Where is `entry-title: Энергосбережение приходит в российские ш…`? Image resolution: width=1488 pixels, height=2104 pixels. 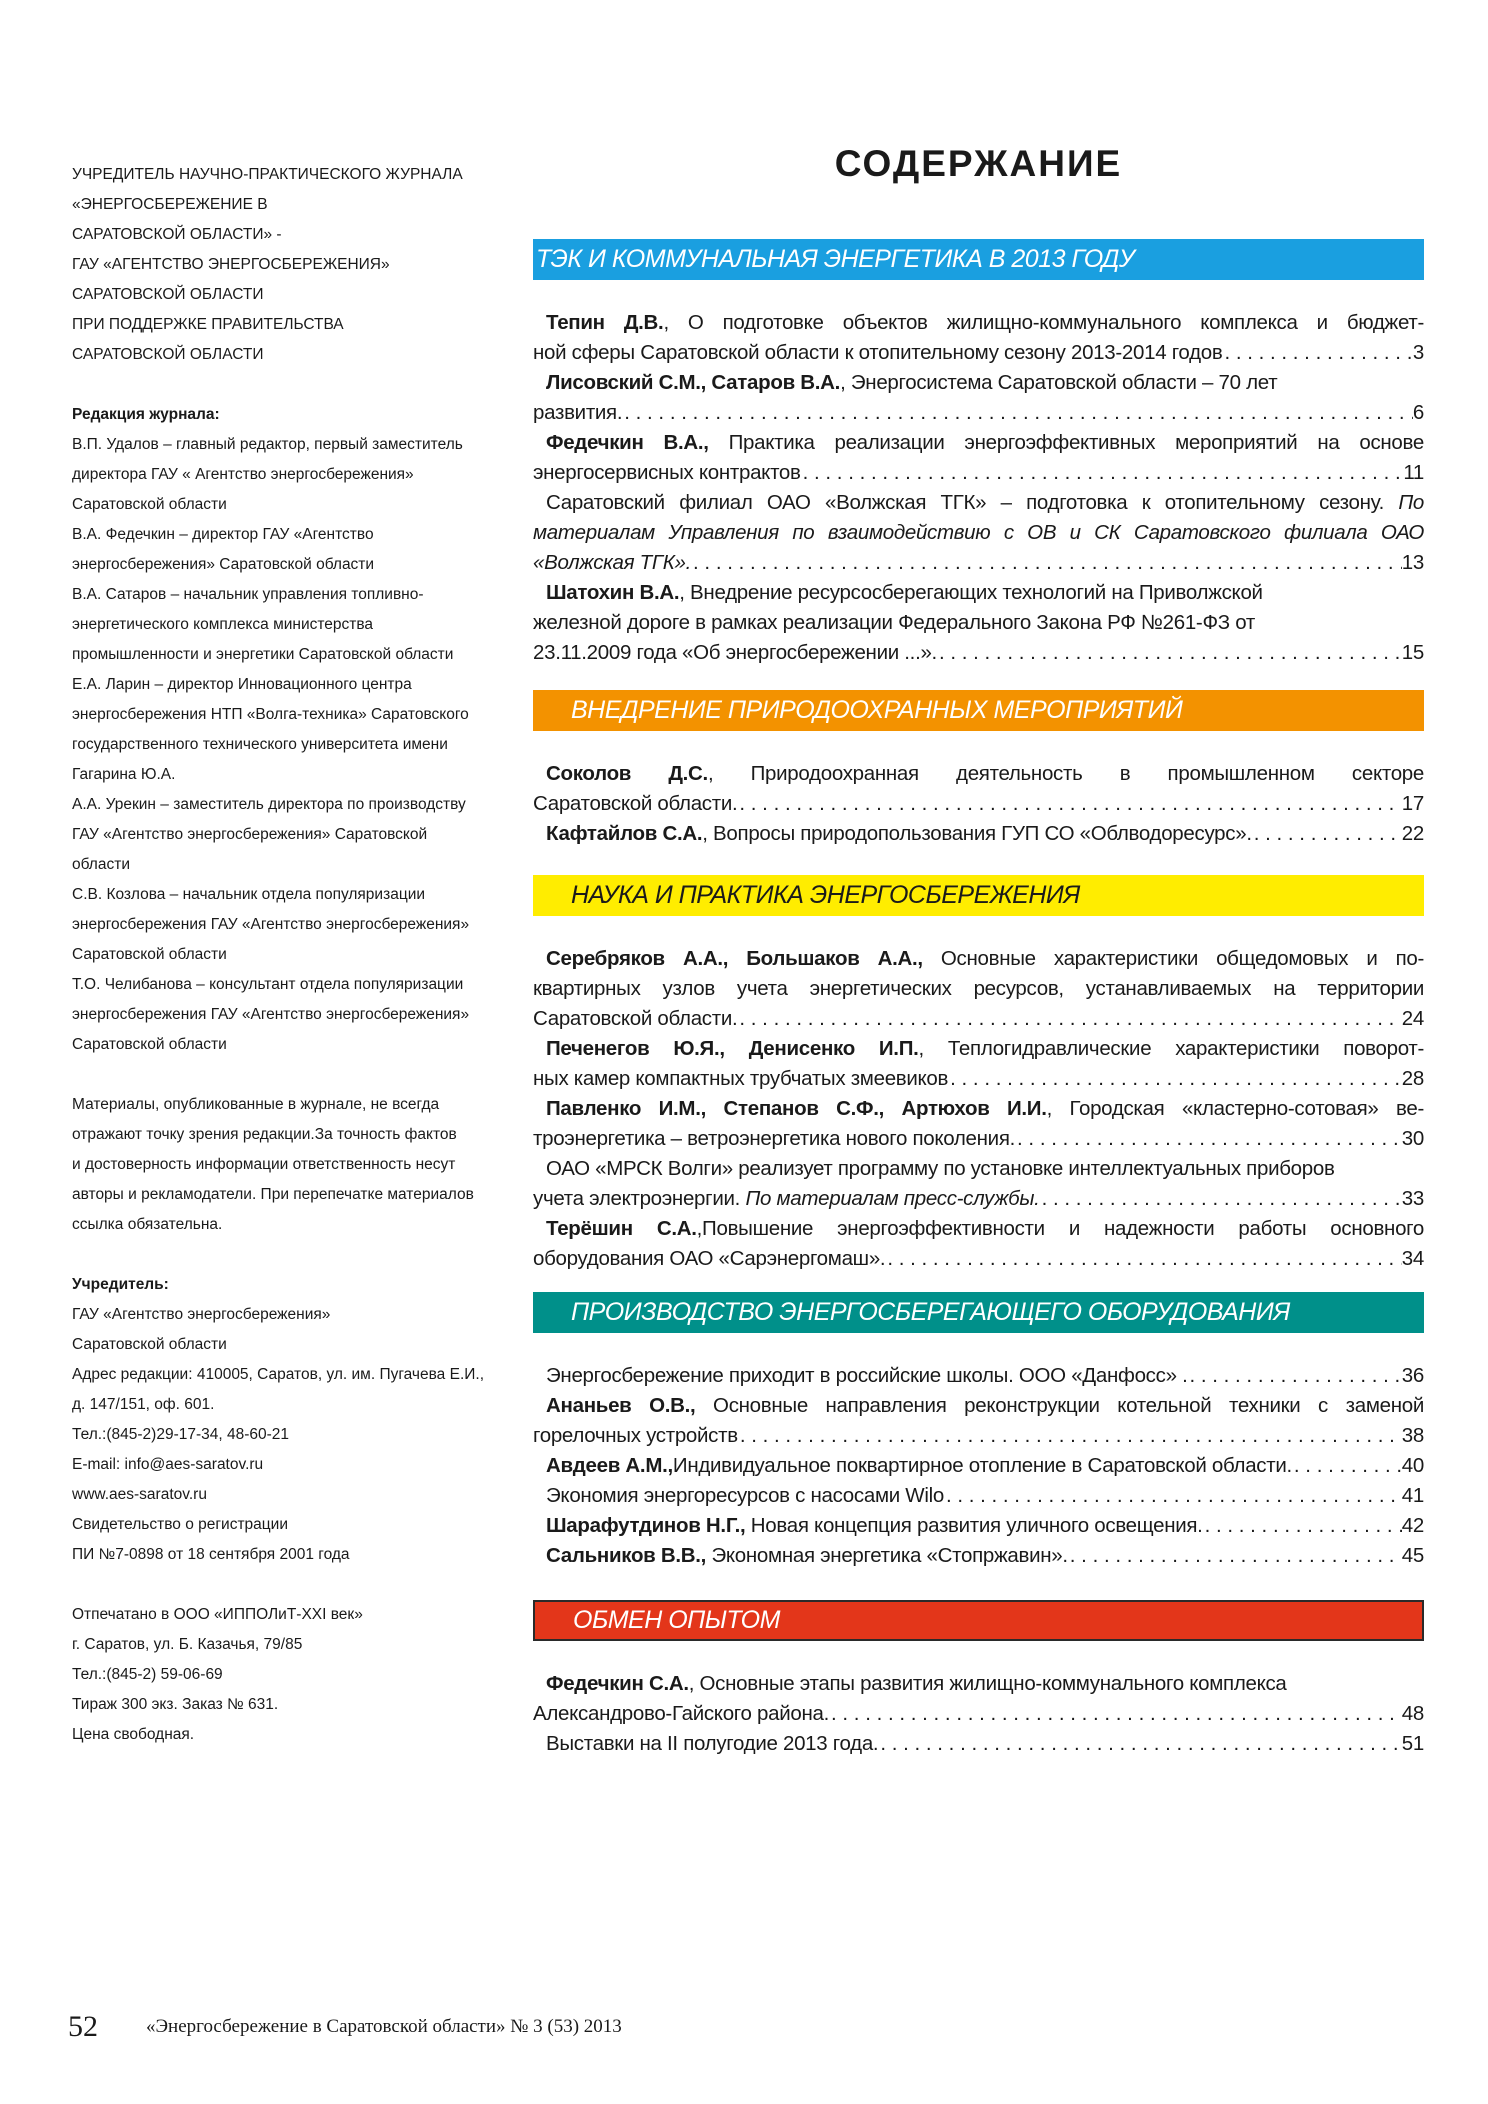
entry-title: Энергосбережение приходит в российские ш… is located at coordinates (867, 1375).